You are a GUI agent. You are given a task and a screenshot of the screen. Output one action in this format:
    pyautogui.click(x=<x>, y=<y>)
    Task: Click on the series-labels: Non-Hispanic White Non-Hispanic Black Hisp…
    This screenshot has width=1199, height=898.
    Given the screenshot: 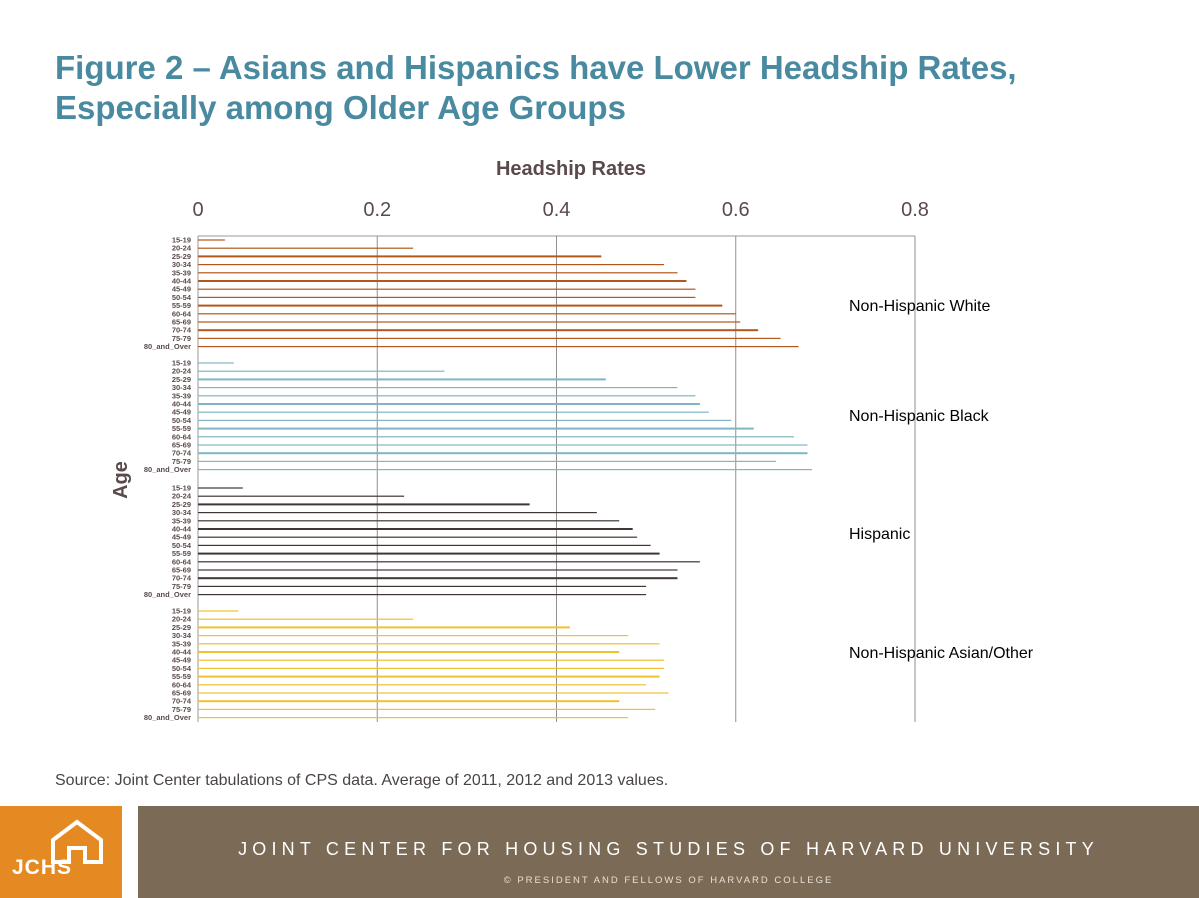 What is the action you would take?
    pyautogui.click(x=941, y=480)
    